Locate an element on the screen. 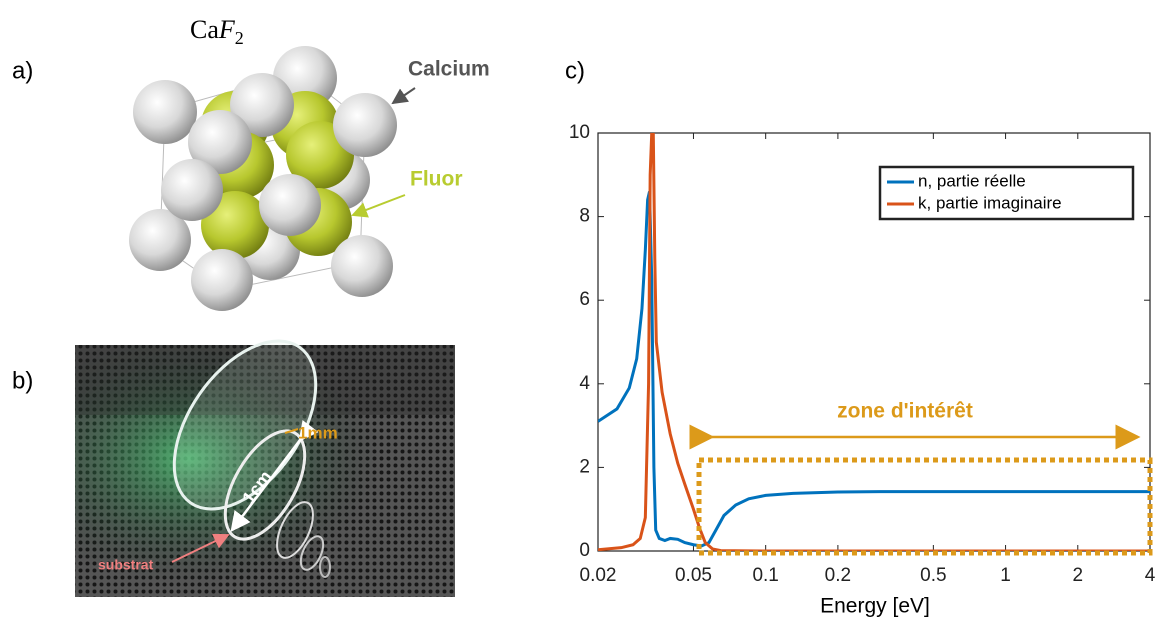 The image size is (1156, 621). x-tick-label: 0.05 is located at coordinates (693, 575).